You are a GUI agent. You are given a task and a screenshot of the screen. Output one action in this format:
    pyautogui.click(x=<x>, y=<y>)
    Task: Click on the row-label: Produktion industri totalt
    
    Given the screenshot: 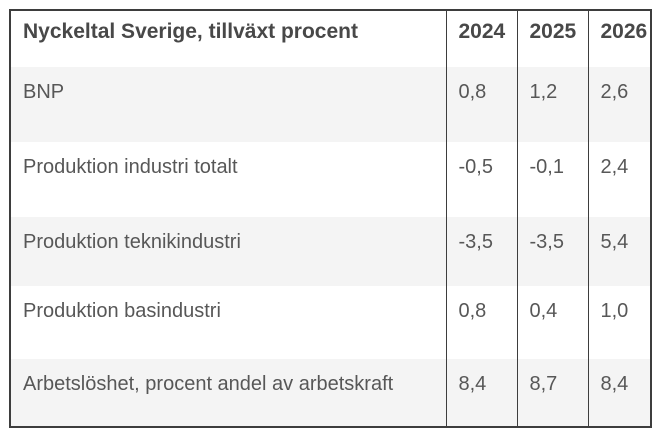 What is the action you would take?
    pyautogui.click(x=130, y=167)
    